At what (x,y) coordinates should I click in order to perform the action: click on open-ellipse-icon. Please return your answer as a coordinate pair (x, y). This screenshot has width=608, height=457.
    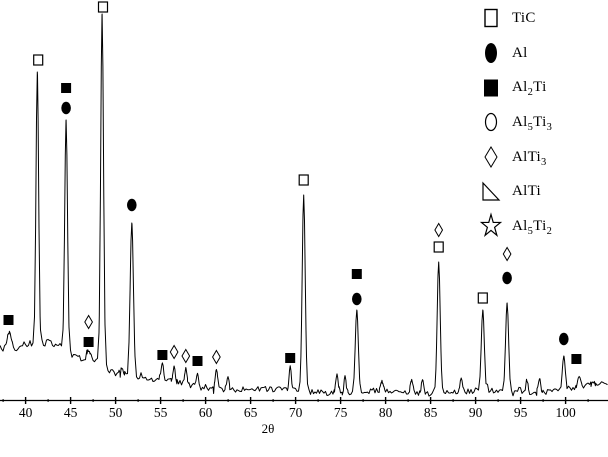
    Looking at the image, I should click on (494, 122).